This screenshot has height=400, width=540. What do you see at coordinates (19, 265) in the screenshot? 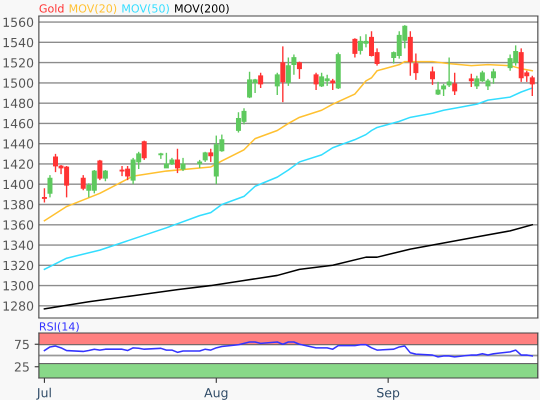
I see `y-tick-label: 1320` at bounding box center [19, 265].